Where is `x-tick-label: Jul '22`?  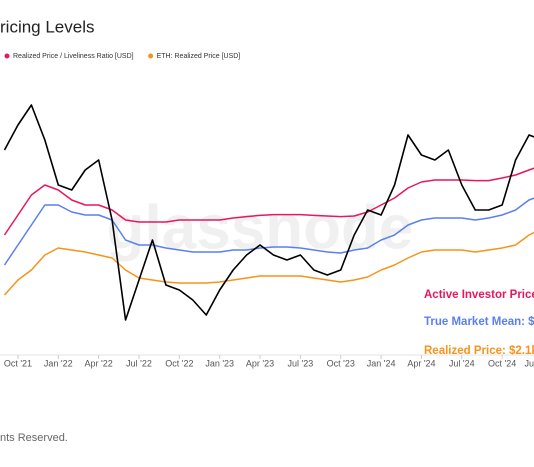
x-tick-label: Jul '22 is located at coordinates (139, 363).